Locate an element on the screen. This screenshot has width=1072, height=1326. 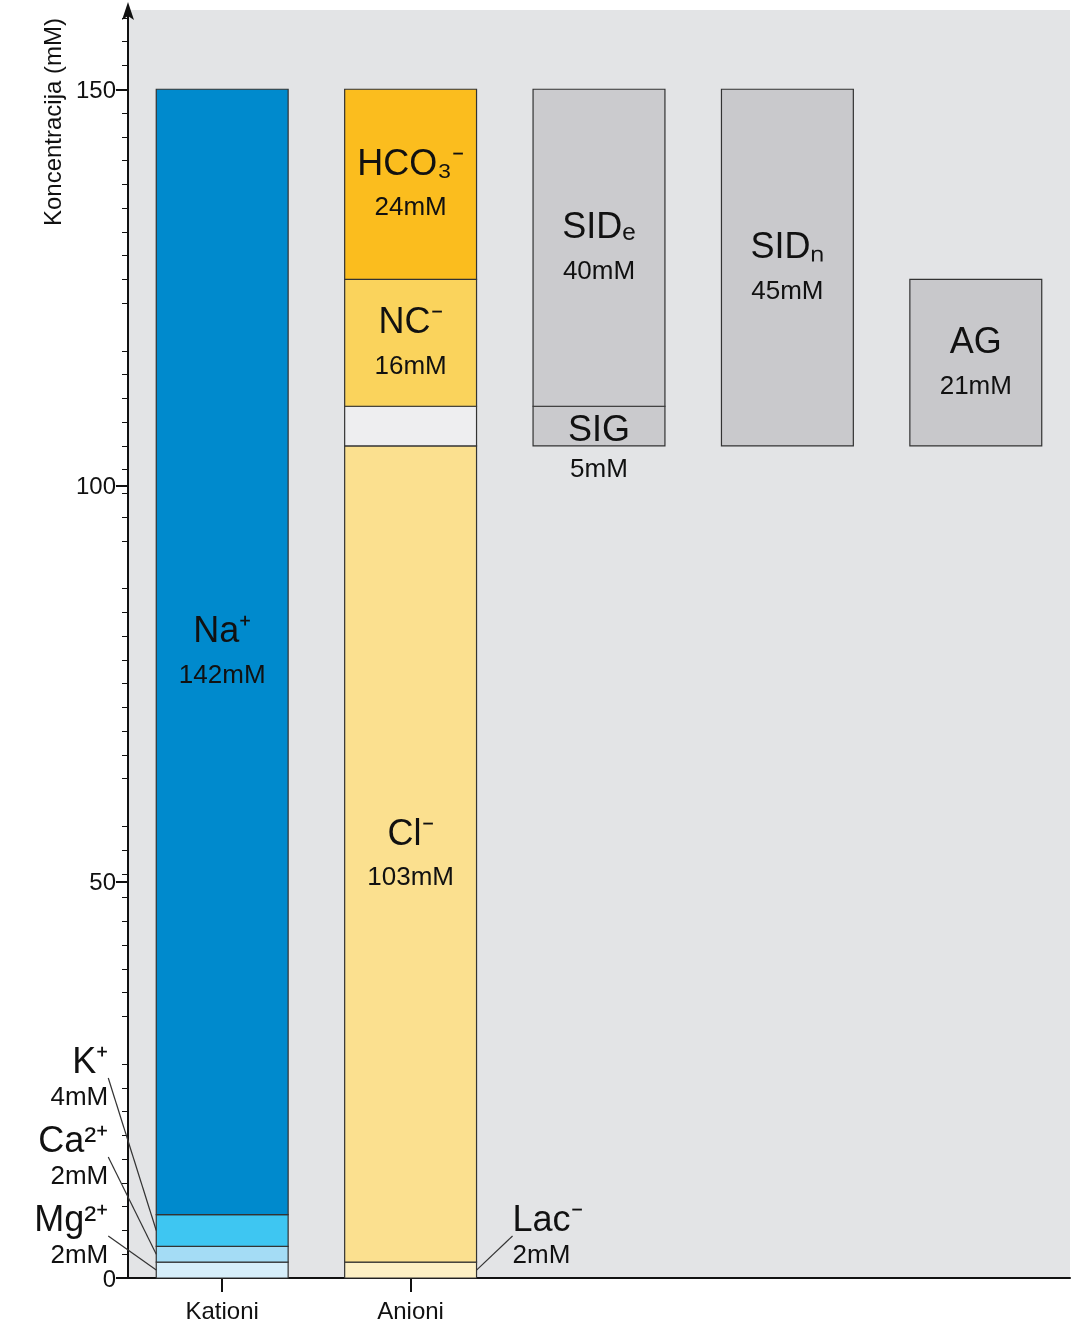
text: Ca²⁺ is located at coordinates (73, 1139).